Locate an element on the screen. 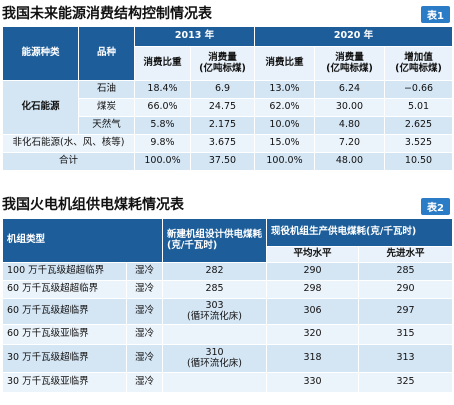  data-row: 60 万千瓦级亚临界 湿冷 320 315 is located at coordinates (228, 334).